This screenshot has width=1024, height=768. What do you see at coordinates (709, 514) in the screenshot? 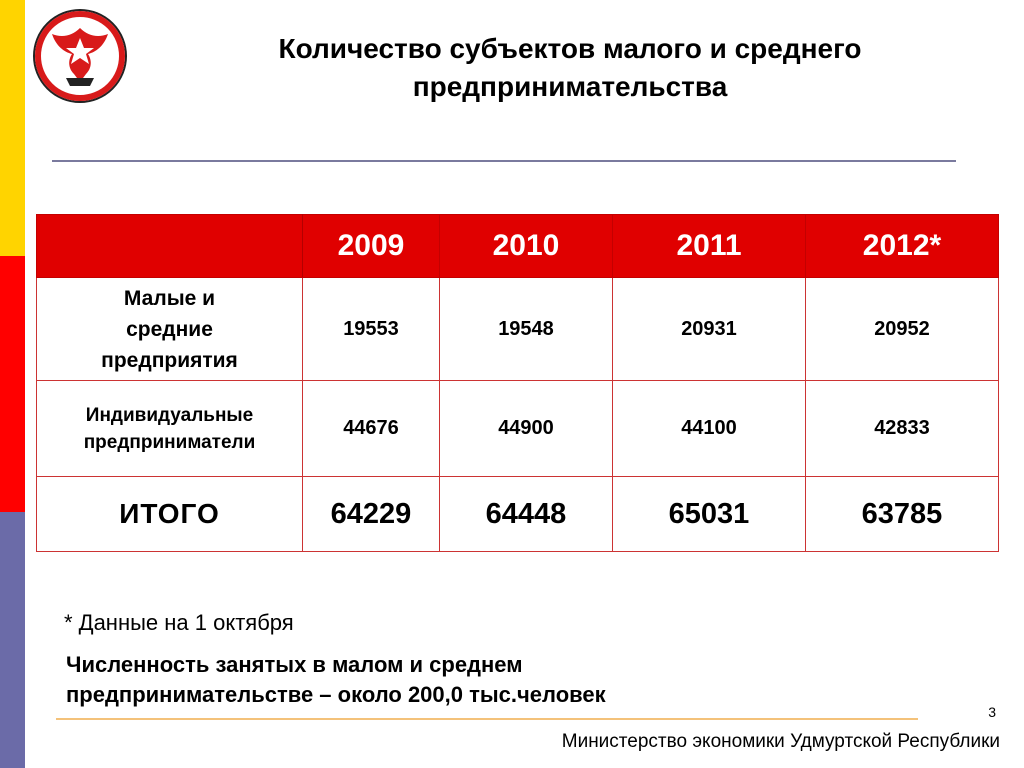
I see `table-cell: 65031` at bounding box center [709, 514].